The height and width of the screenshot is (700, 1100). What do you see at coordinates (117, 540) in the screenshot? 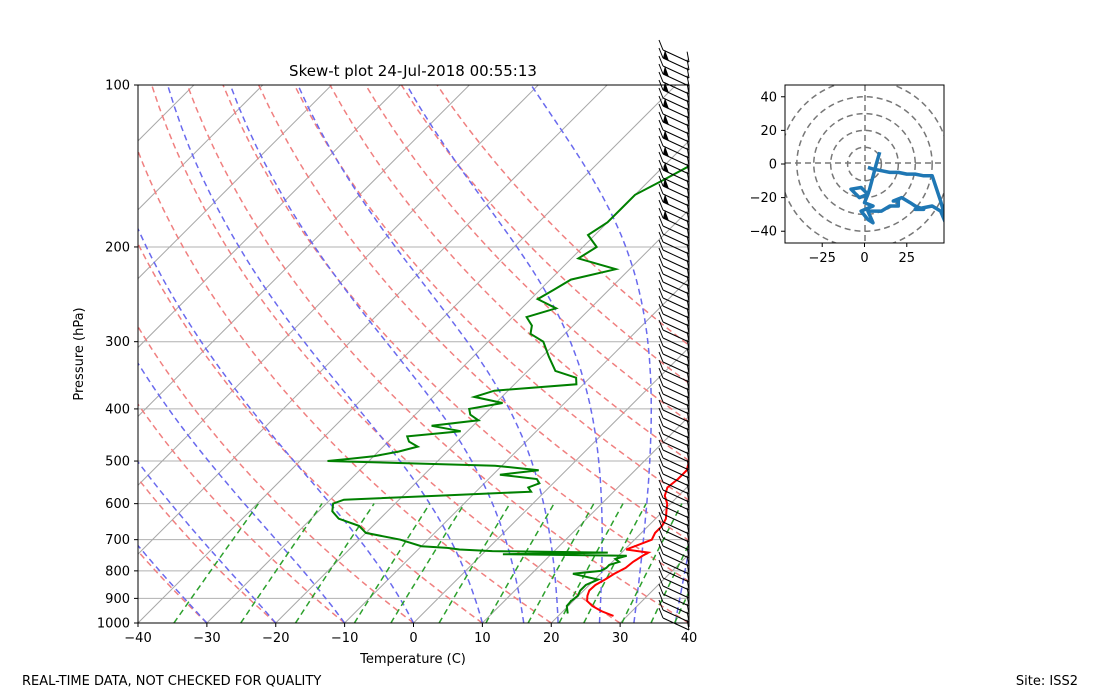
I see `y-tick-label: 700` at bounding box center [117, 540].